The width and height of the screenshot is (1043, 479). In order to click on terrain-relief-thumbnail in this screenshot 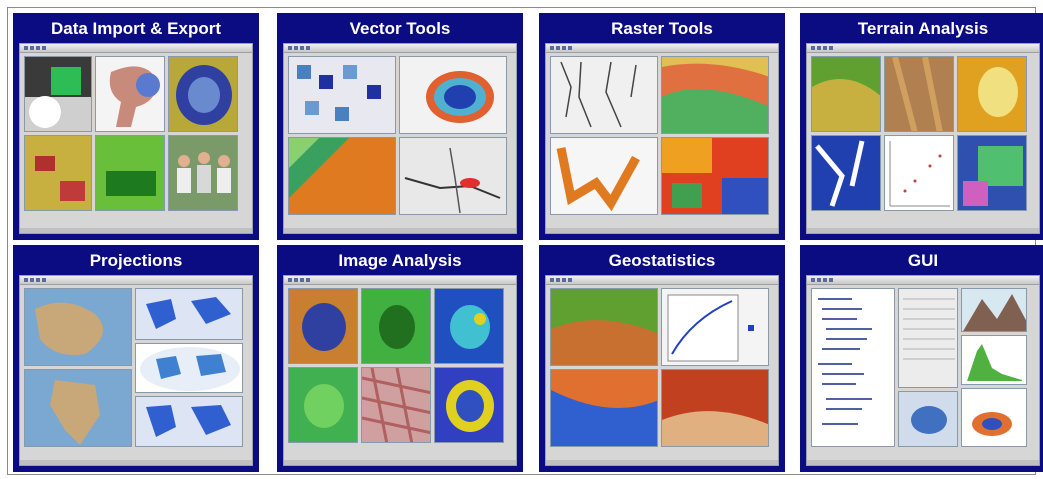, I will do `click(919, 94)`.